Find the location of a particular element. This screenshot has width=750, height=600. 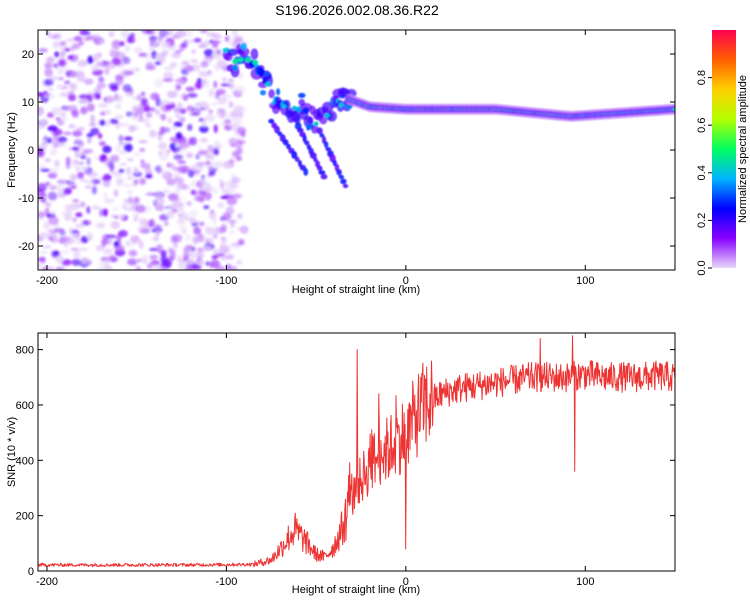

spectrogram-y-tick-label: 0 is located at coordinates (31, 151).